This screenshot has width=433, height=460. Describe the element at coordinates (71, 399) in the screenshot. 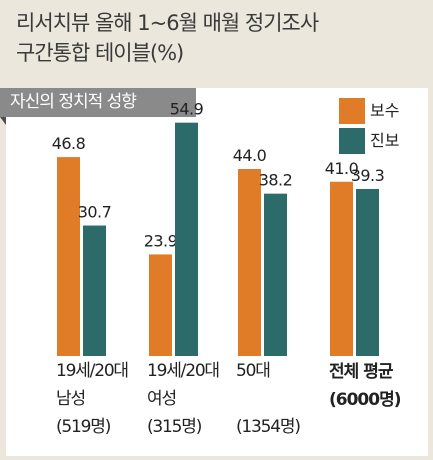

I see `category-label-line-0-1: 남성` at that location.